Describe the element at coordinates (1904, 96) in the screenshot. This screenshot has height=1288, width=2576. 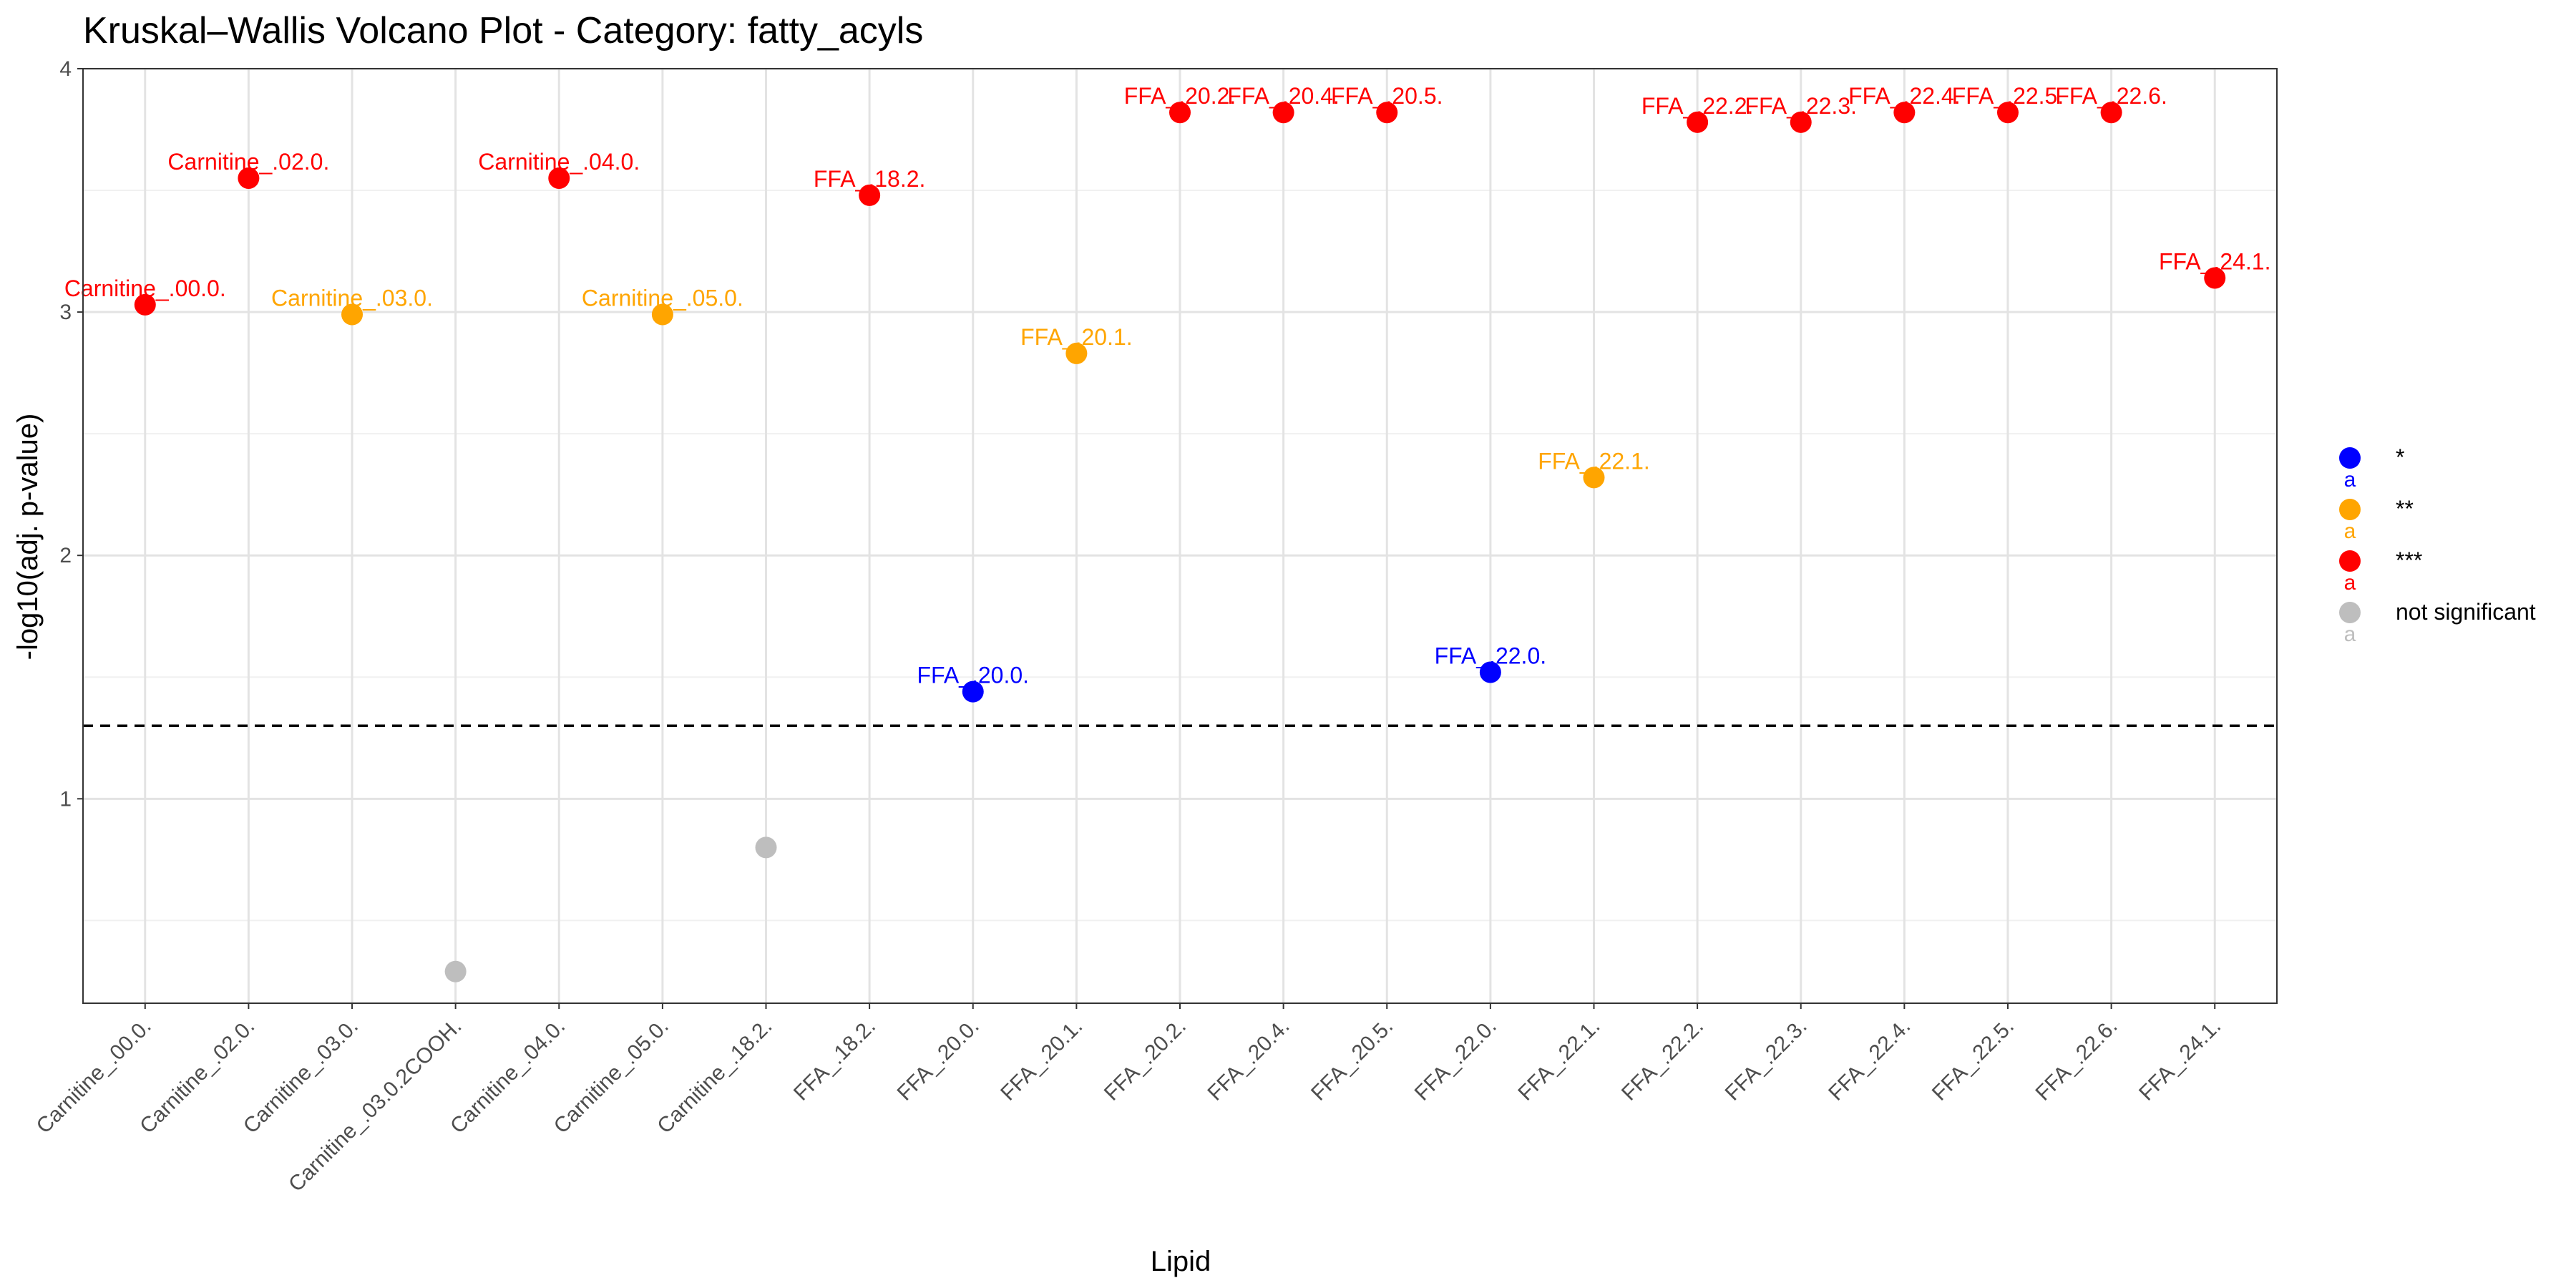
I see `data-point-label: FFA_.22.4.` at that location.